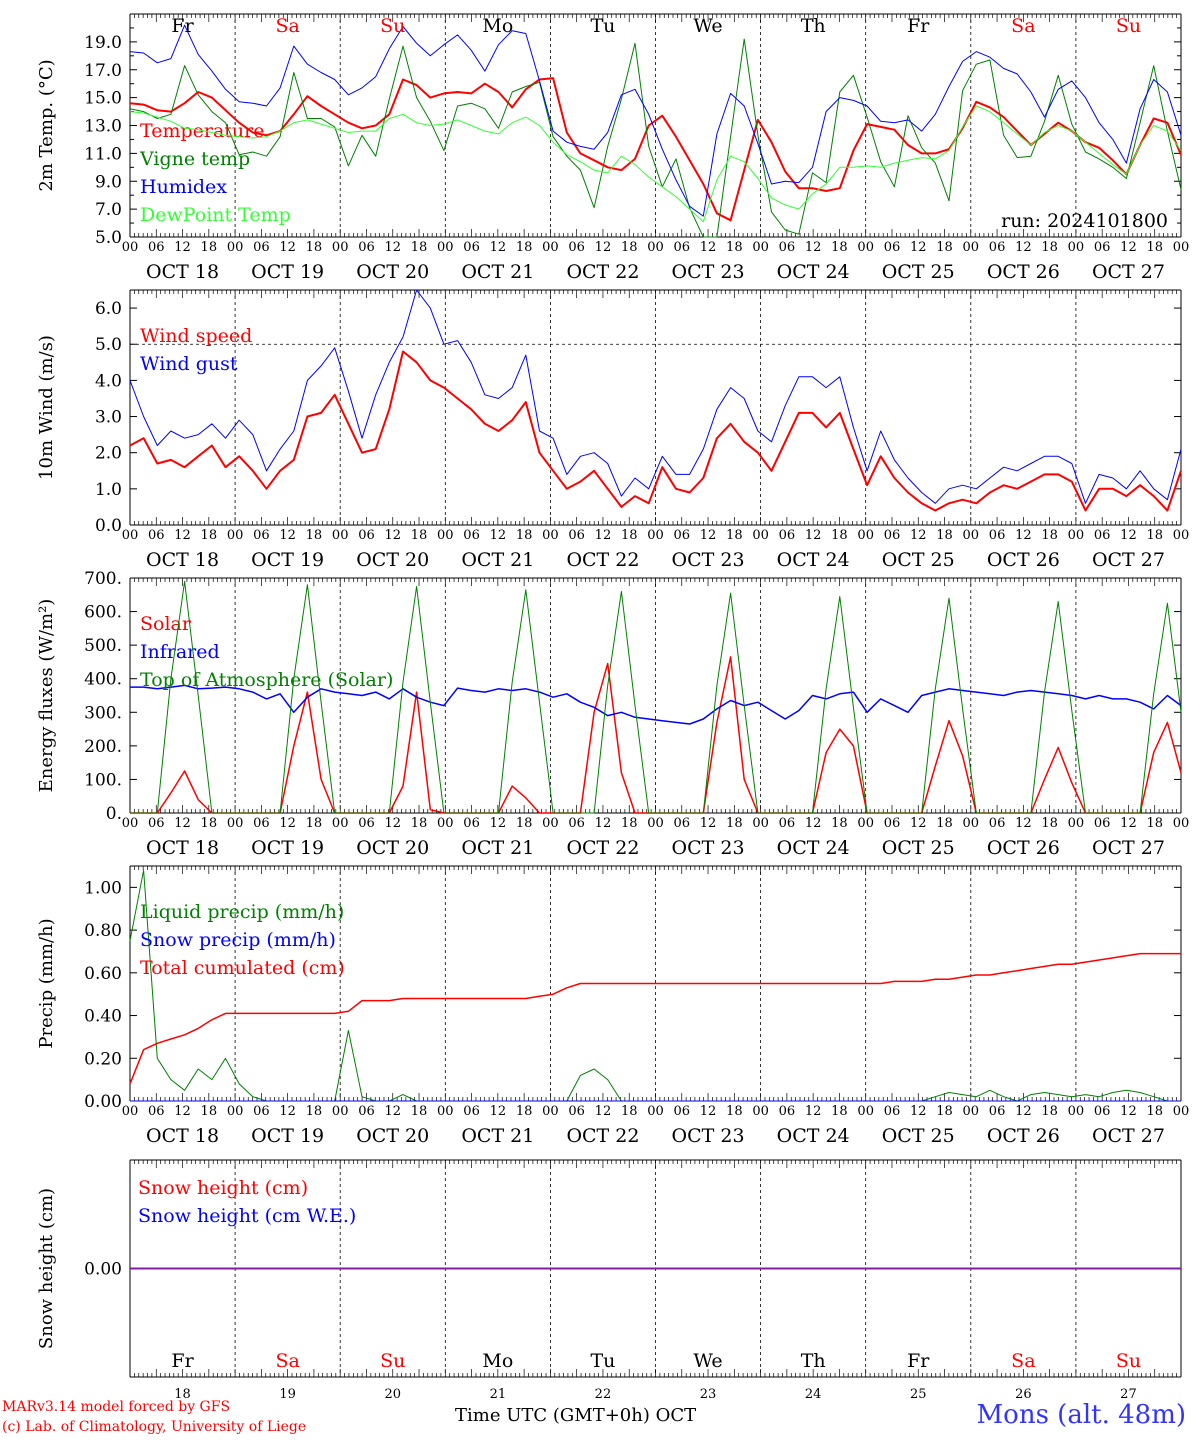 The height and width of the screenshot is (1440, 1194). I want to click on series-line-temperature, so click(655, 149).